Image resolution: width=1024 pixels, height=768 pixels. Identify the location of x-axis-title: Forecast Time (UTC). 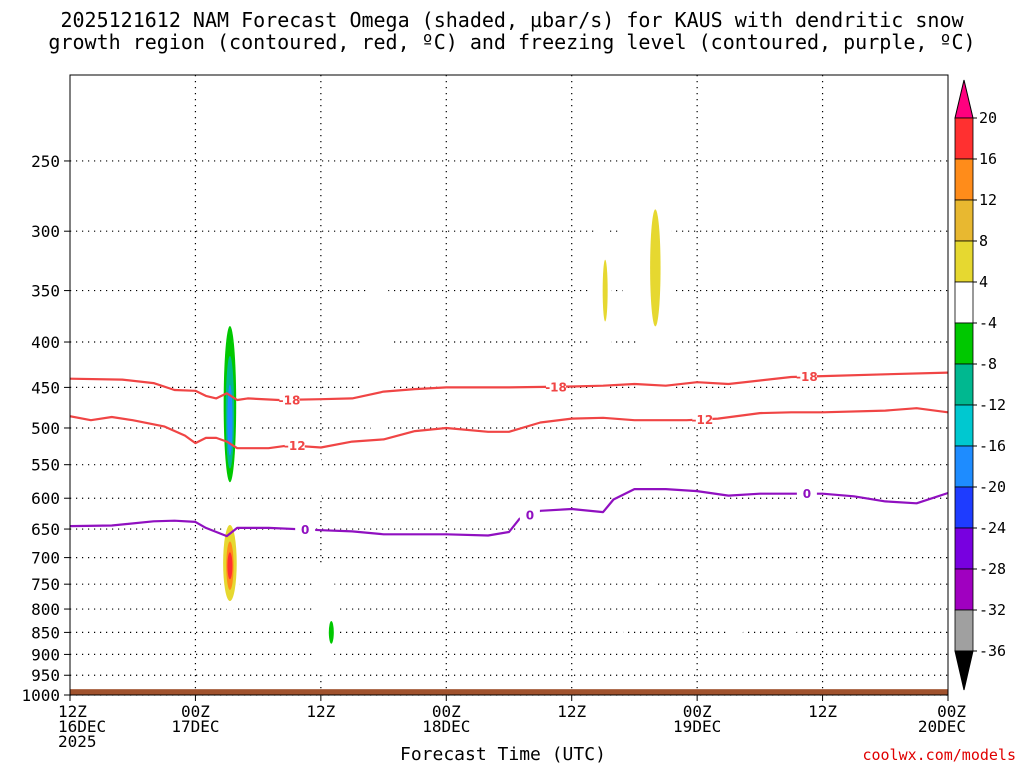
(503, 754).